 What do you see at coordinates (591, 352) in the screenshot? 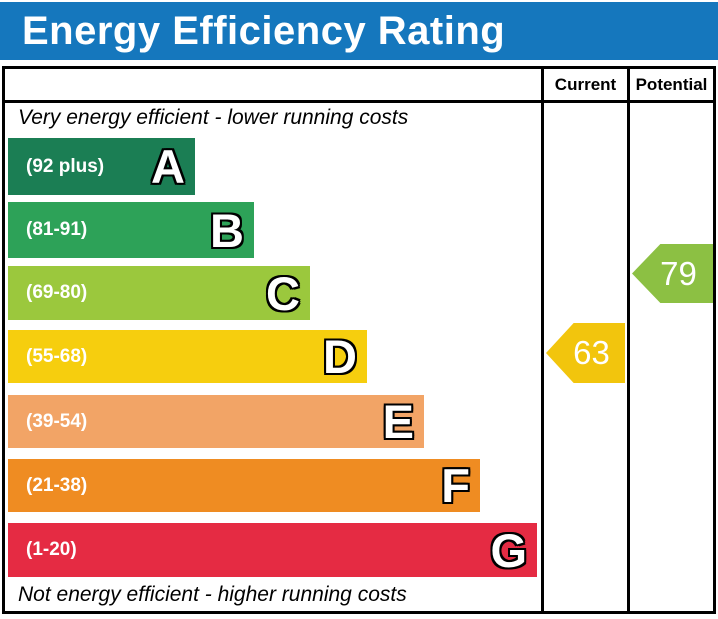
I see `current-rating-value: 63` at bounding box center [591, 352].